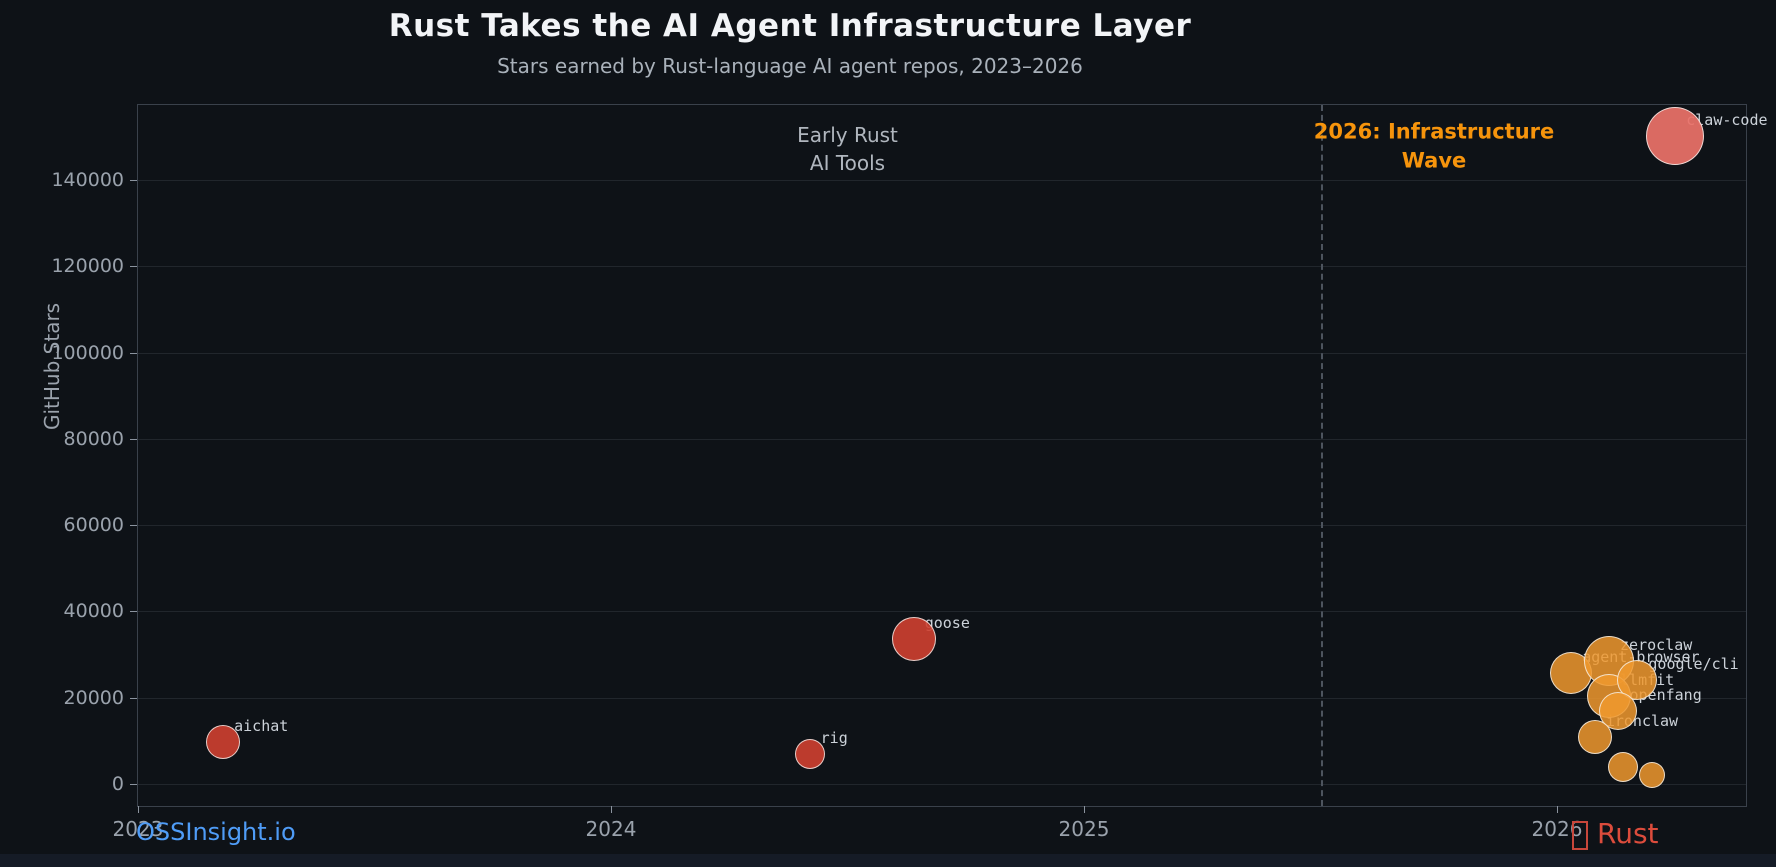 This screenshot has width=1776, height=867. Describe the element at coordinates (1321, 455) in the screenshot. I see `era-divider-dashed-line` at that location.